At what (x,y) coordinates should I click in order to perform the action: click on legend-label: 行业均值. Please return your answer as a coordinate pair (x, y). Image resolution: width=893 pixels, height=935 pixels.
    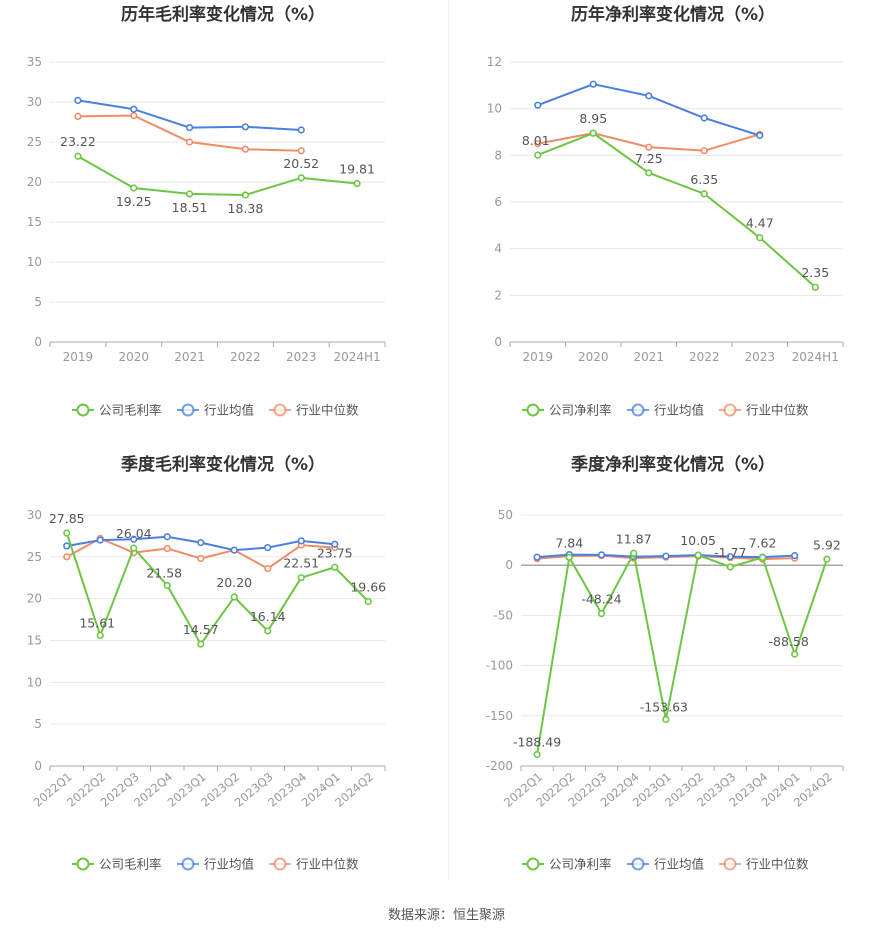
    Looking at the image, I should click on (679, 864).